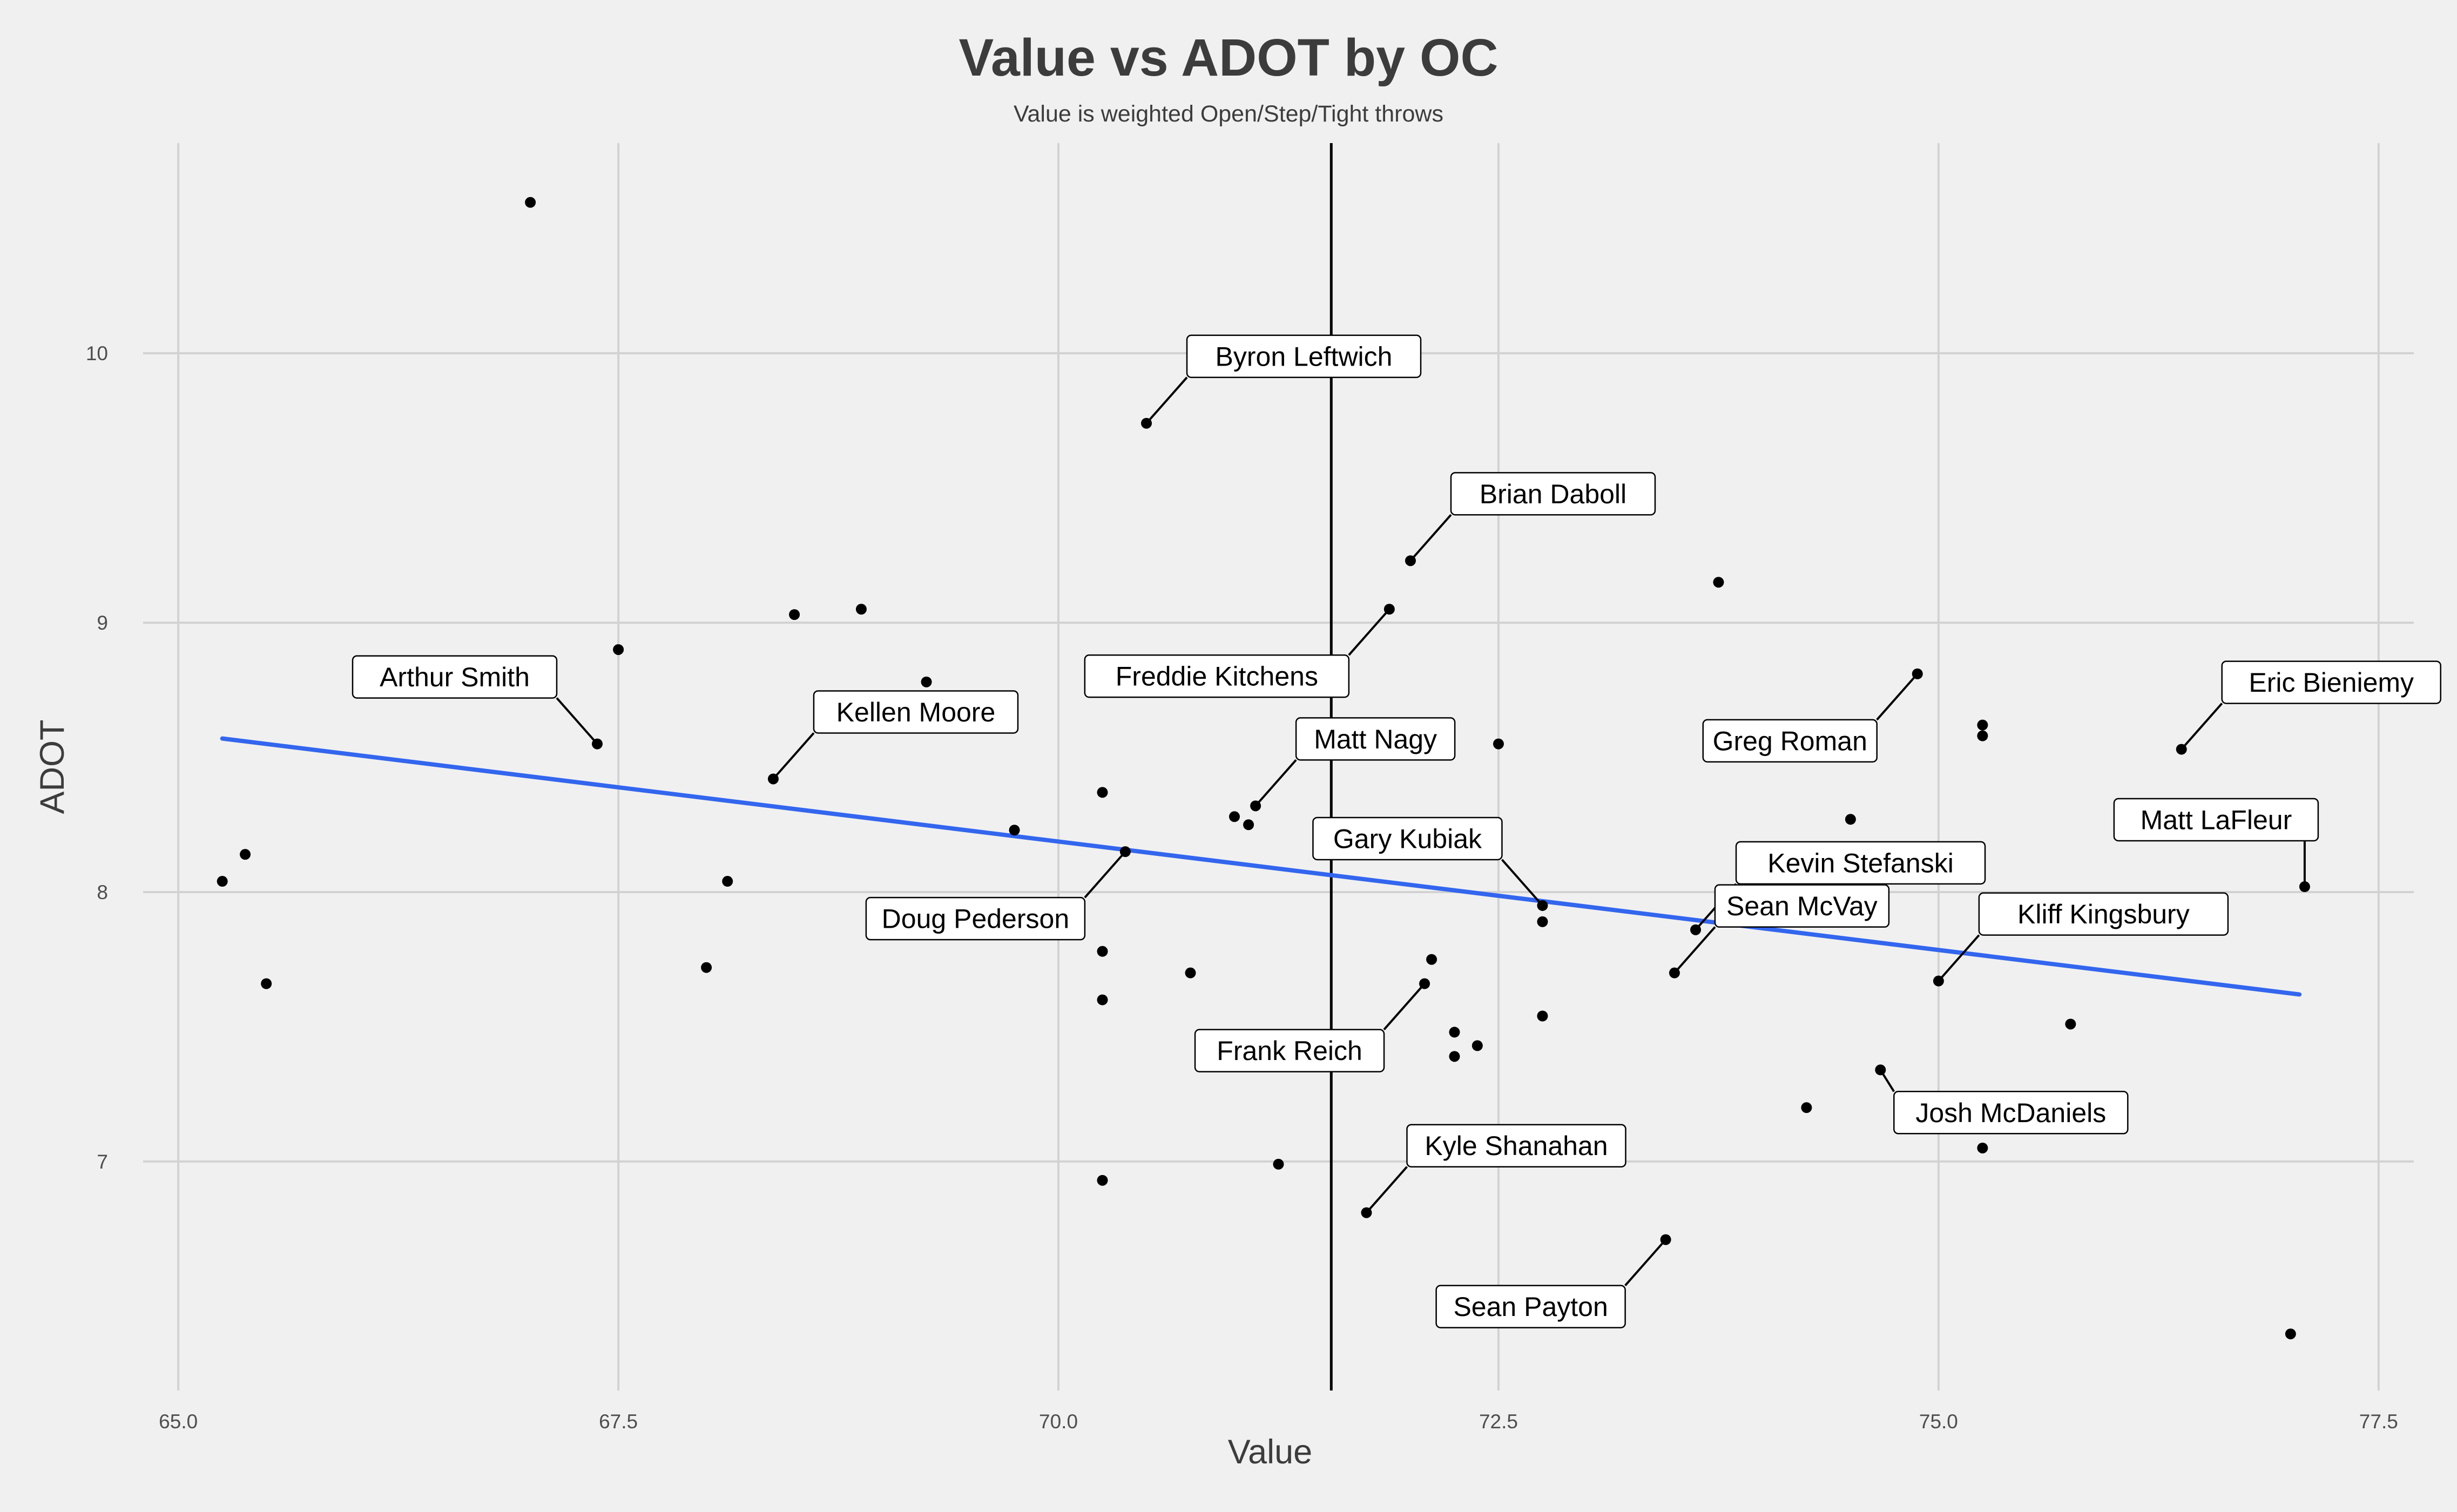 This screenshot has height=1512, width=2457. I want to click on point-label: Frank Reich, so click(1290, 1051).